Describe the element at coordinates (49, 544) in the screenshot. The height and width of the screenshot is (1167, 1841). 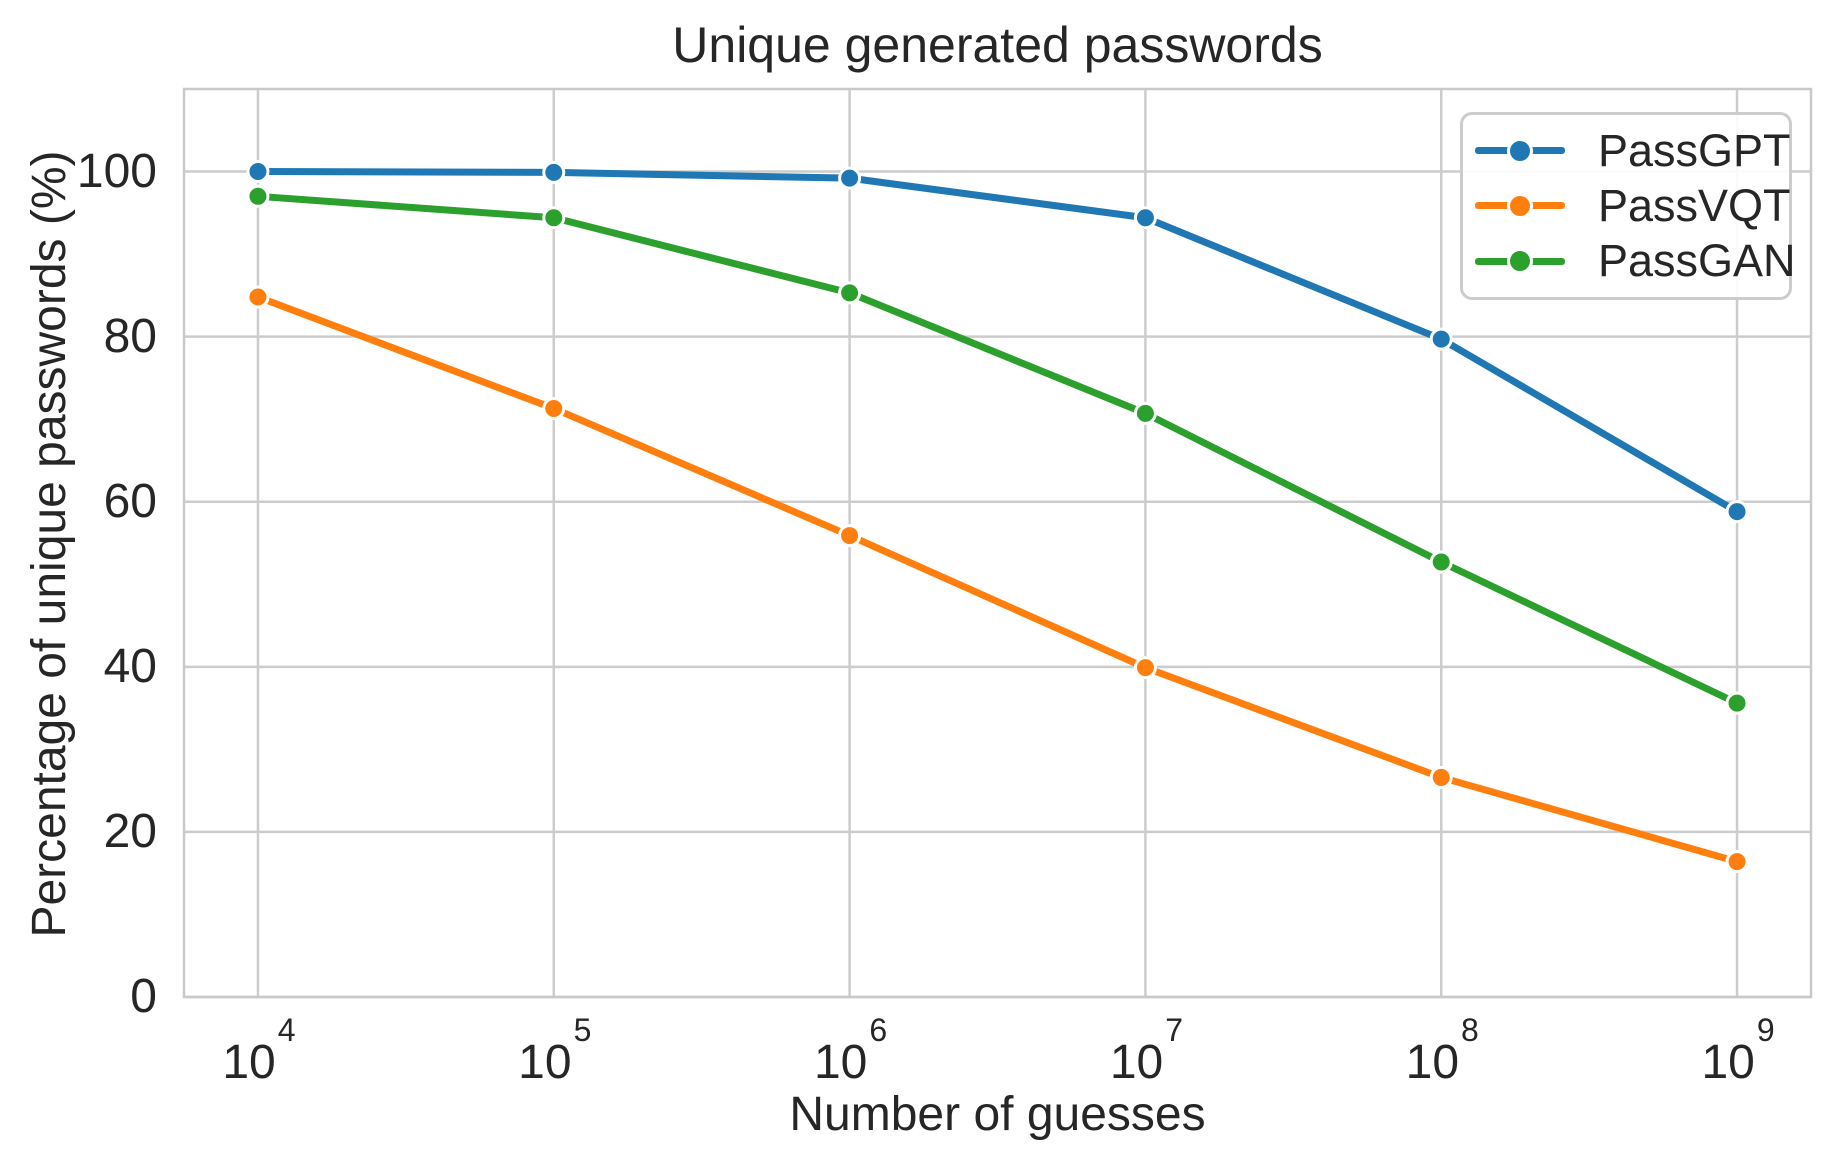
I see `y-axis-label: Percentage of unique passwords (%)` at that location.